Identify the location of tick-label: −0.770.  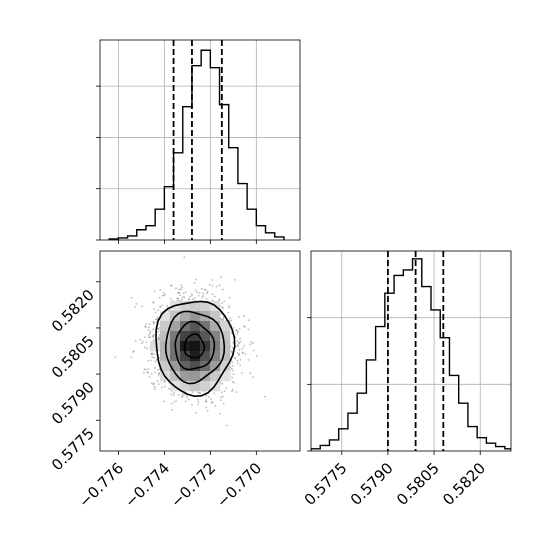
(239, 485).